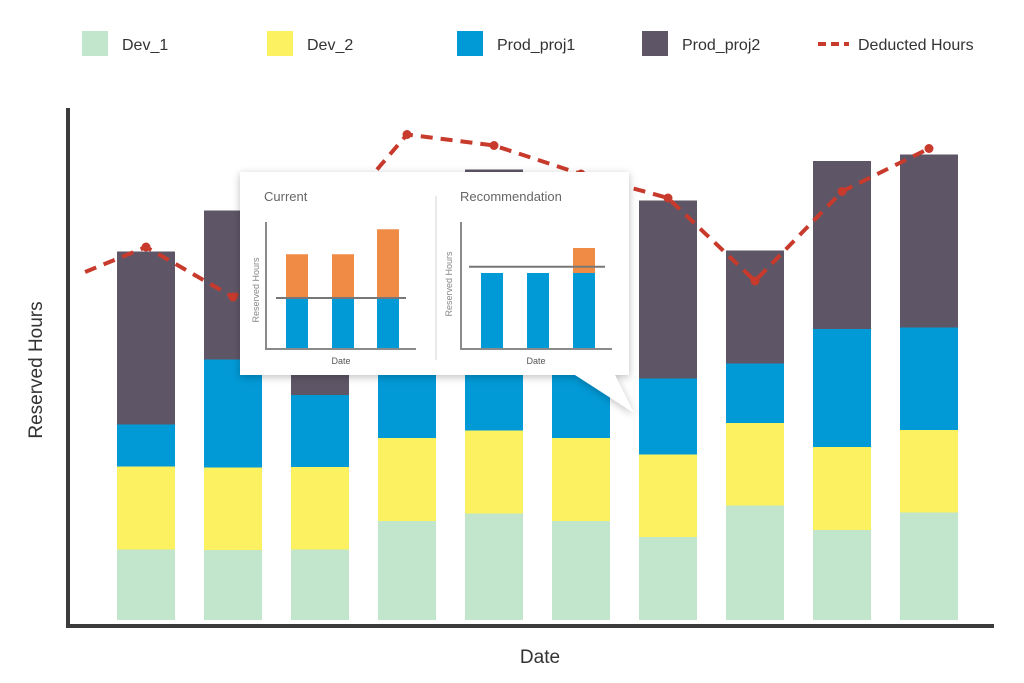 The height and width of the screenshot is (683, 1024). I want to click on legend-swatch-prod-proj1, so click(470, 43).